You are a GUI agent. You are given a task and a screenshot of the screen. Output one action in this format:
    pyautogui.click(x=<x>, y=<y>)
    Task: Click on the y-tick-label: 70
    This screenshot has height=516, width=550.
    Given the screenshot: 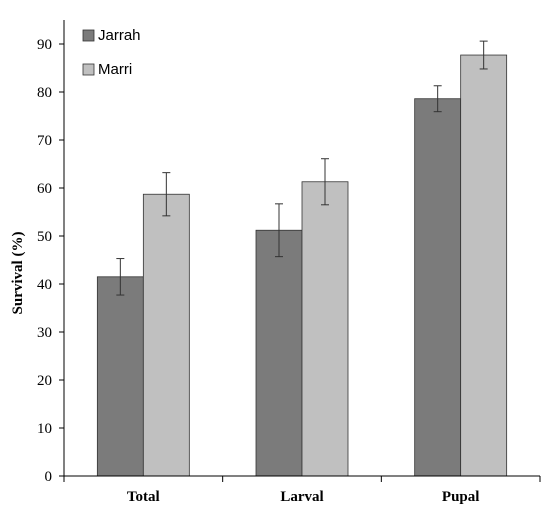 What is the action you would take?
    pyautogui.click(x=44, y=141)
    